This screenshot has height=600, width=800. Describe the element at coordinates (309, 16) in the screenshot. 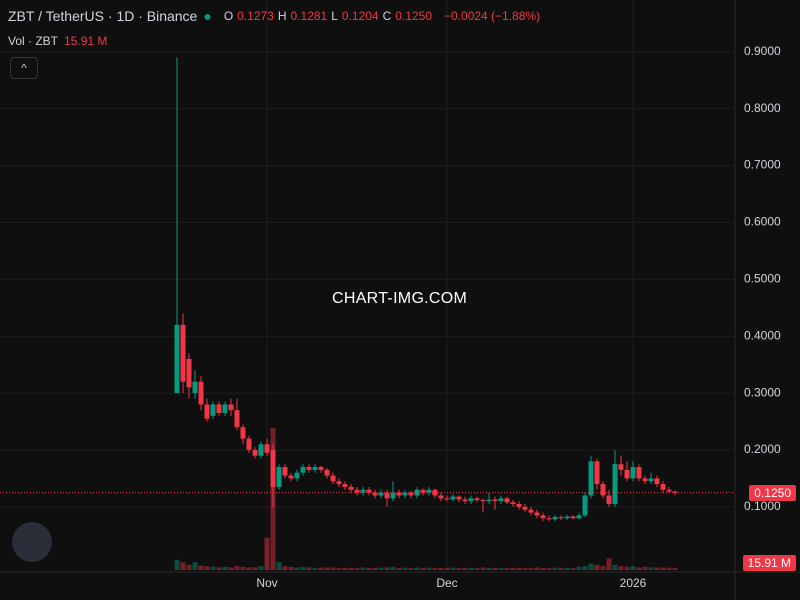

I see `ohlc-value: 0.1281` at that location.